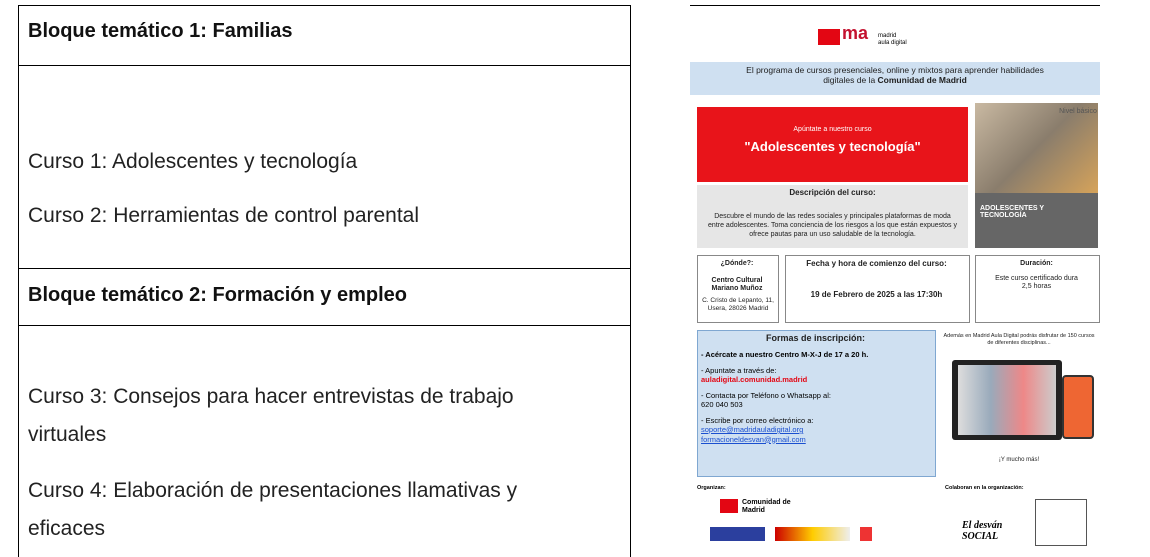 The image size is (1150, 557). What do you see at coordinates (711, 488) in the screenshot?
I see `organizers-title: Organizan:` at bounding box center [711, 488].